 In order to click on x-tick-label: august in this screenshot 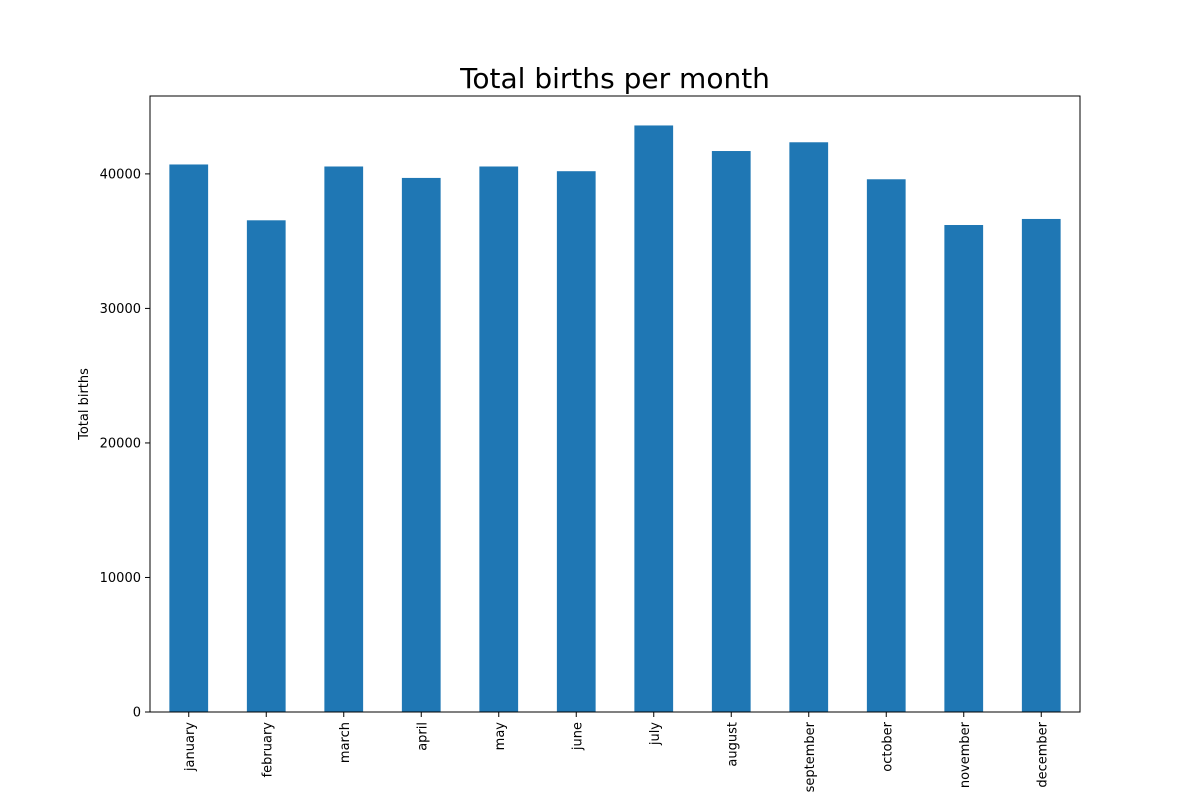, I will do `click(732, 744)`.